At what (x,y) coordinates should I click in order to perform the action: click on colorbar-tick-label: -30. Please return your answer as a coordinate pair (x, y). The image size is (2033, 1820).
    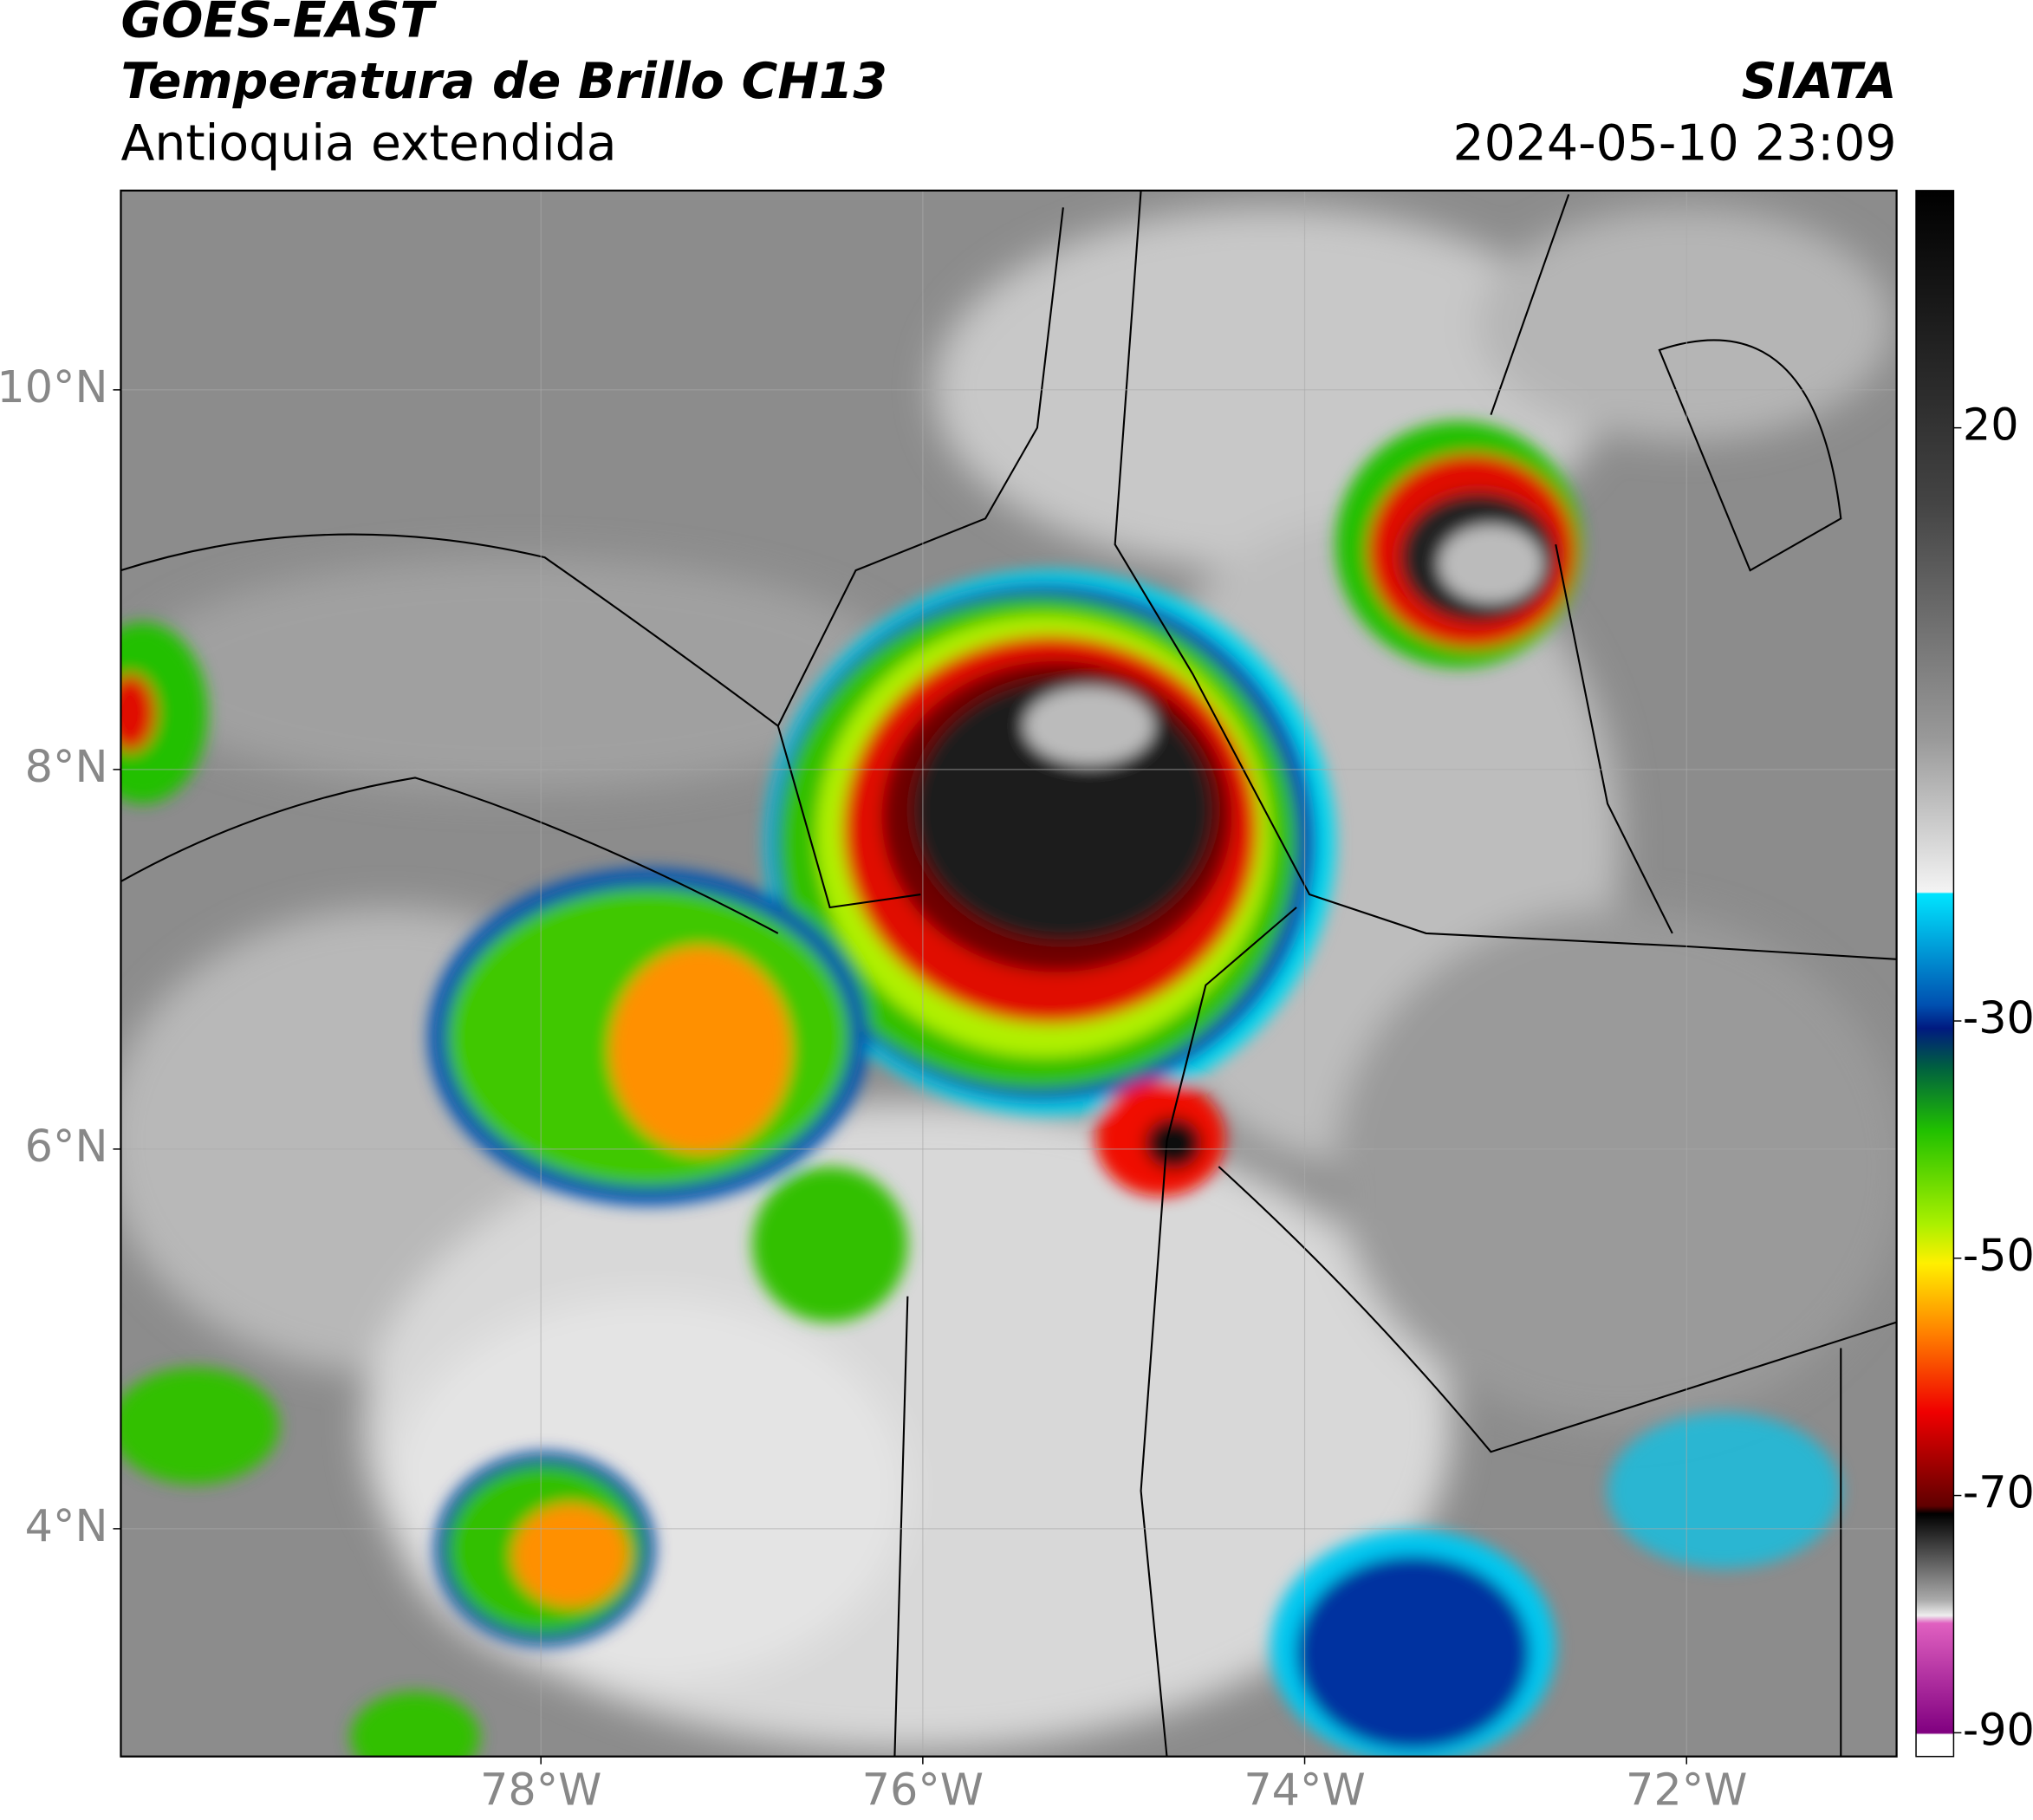
    Looking at the image, I should click on (1998, 1017).